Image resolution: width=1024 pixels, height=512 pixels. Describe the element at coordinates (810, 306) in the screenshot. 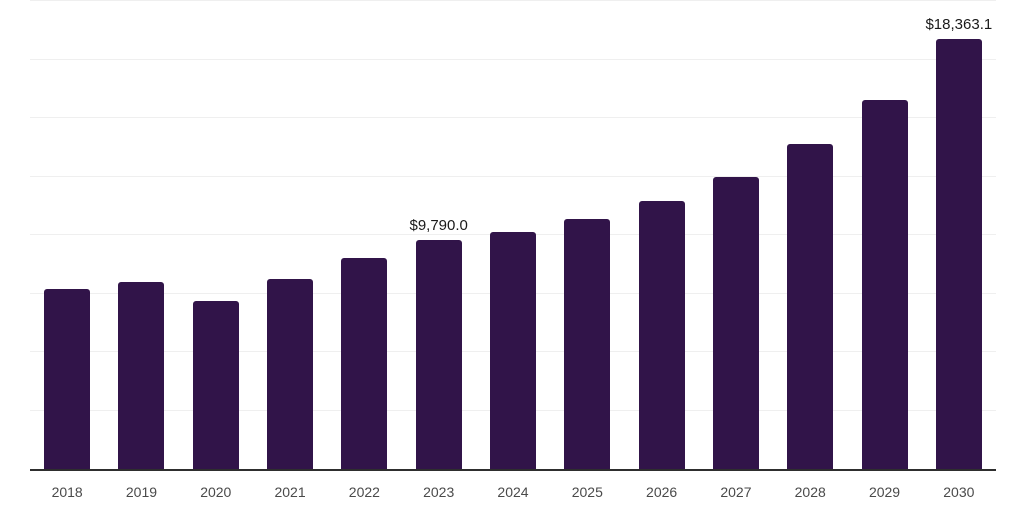

I see `bar-2028` at that location.